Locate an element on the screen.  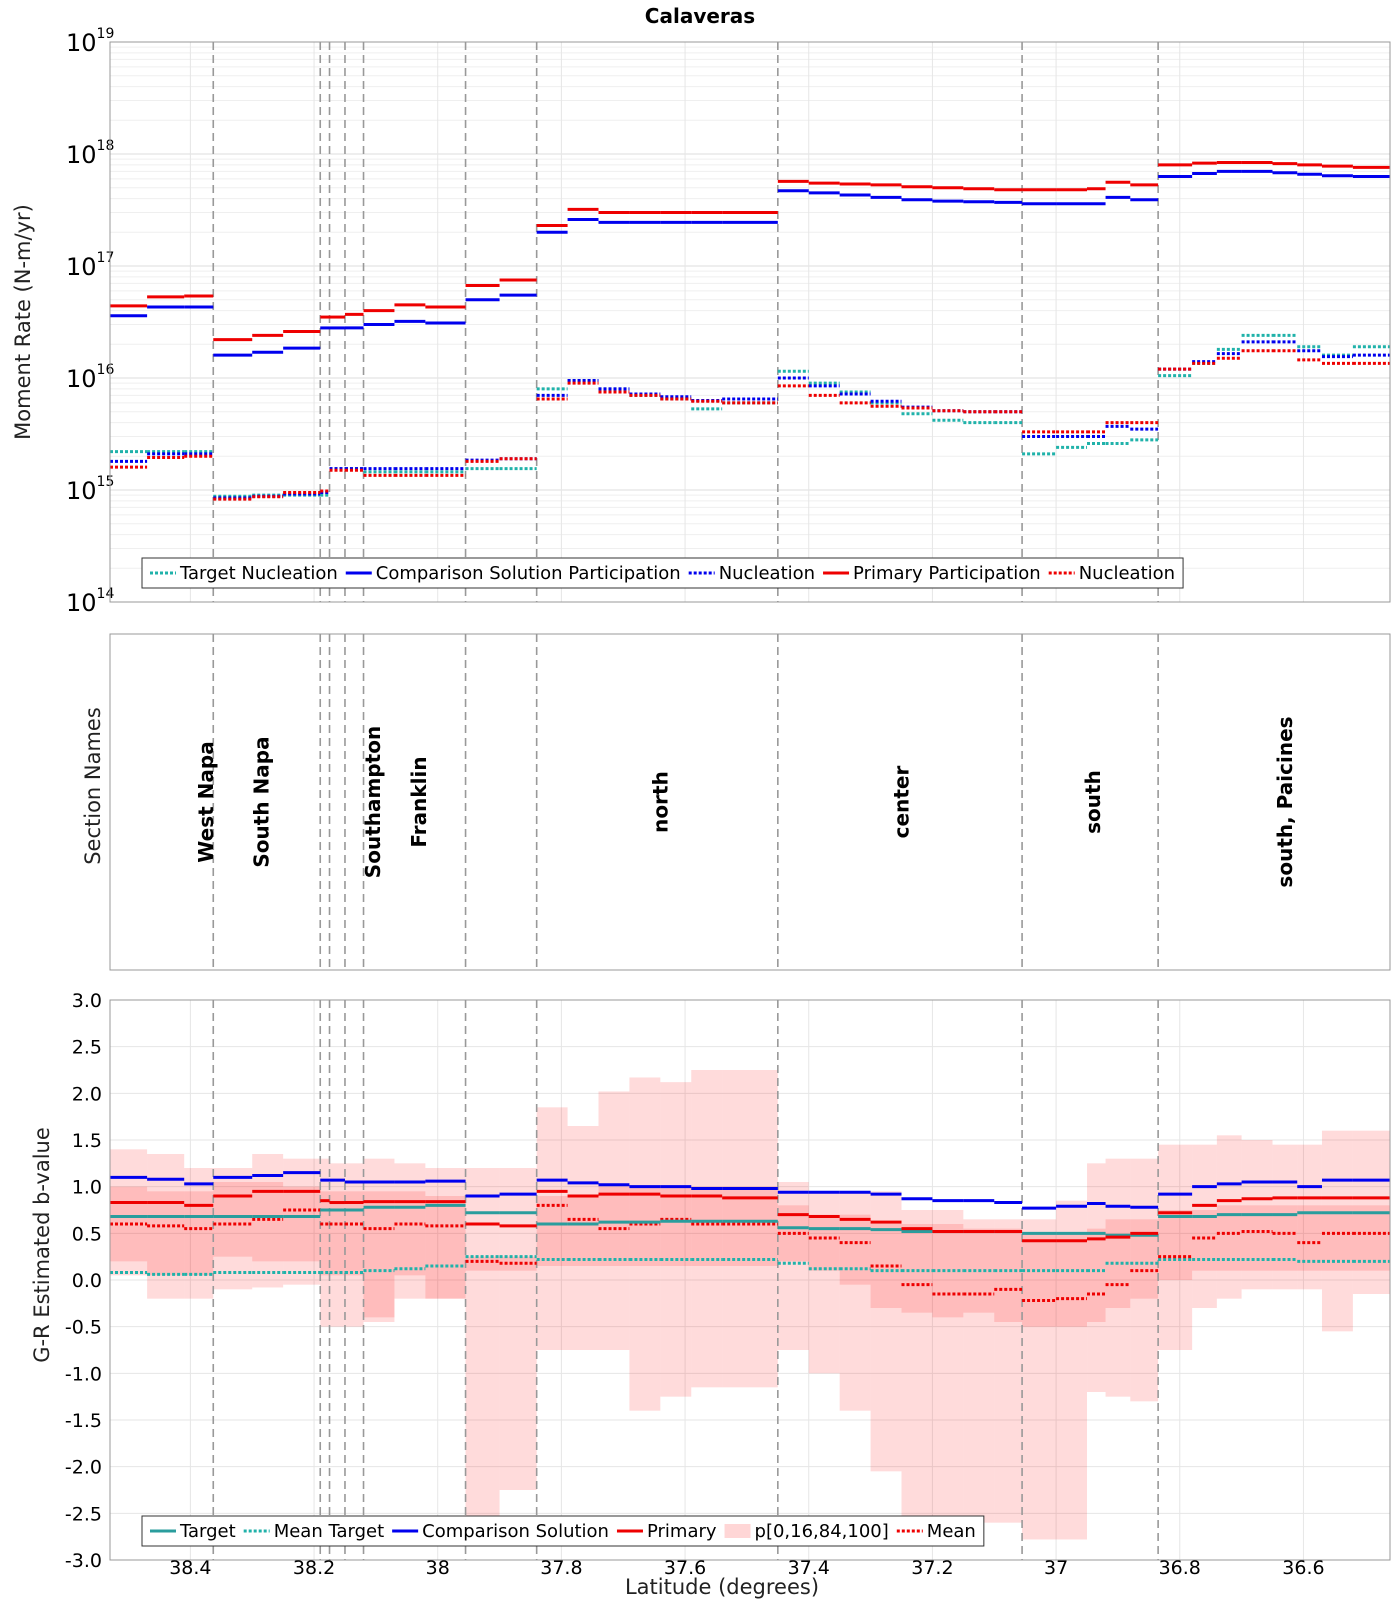
y-tick-label: 1014 is located at coordinates (90, 601).